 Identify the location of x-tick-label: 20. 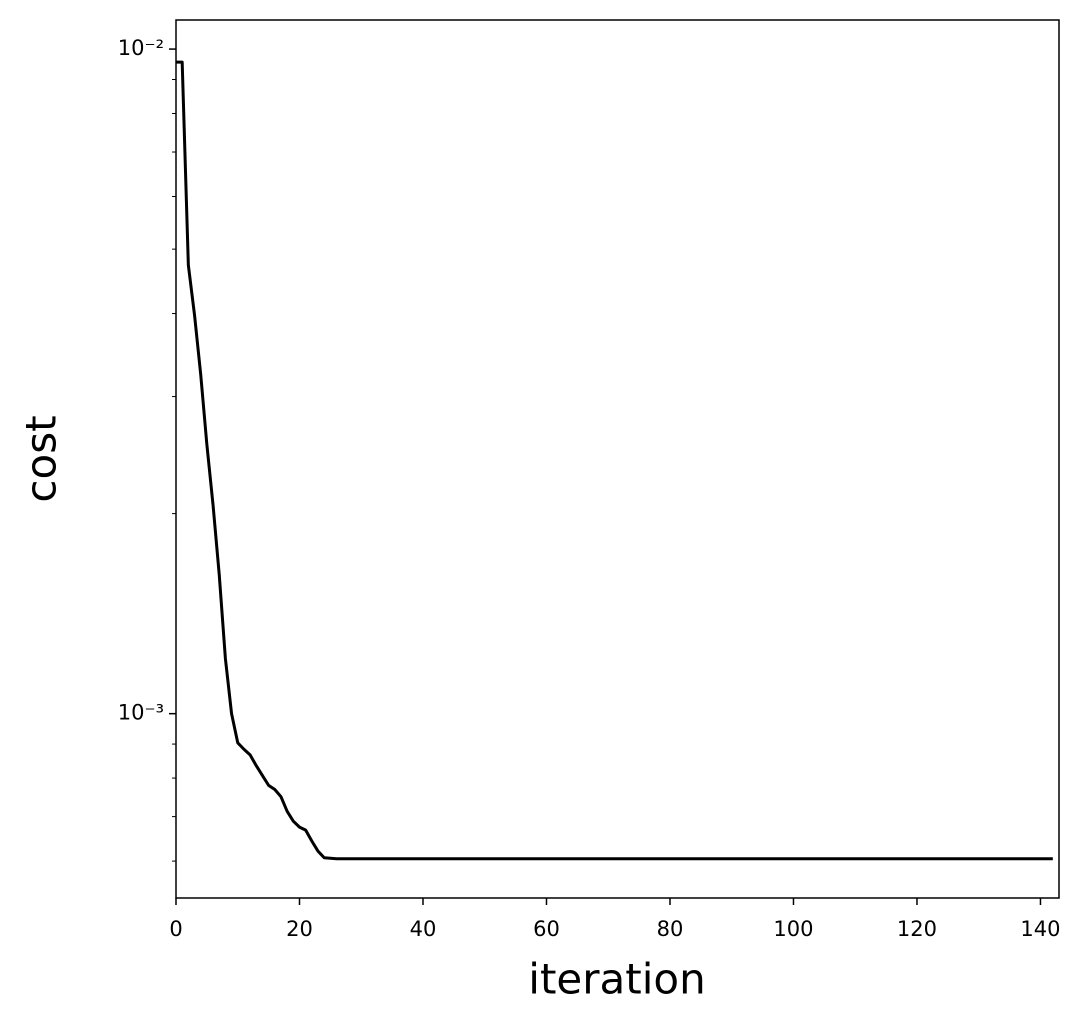
(299, 929).